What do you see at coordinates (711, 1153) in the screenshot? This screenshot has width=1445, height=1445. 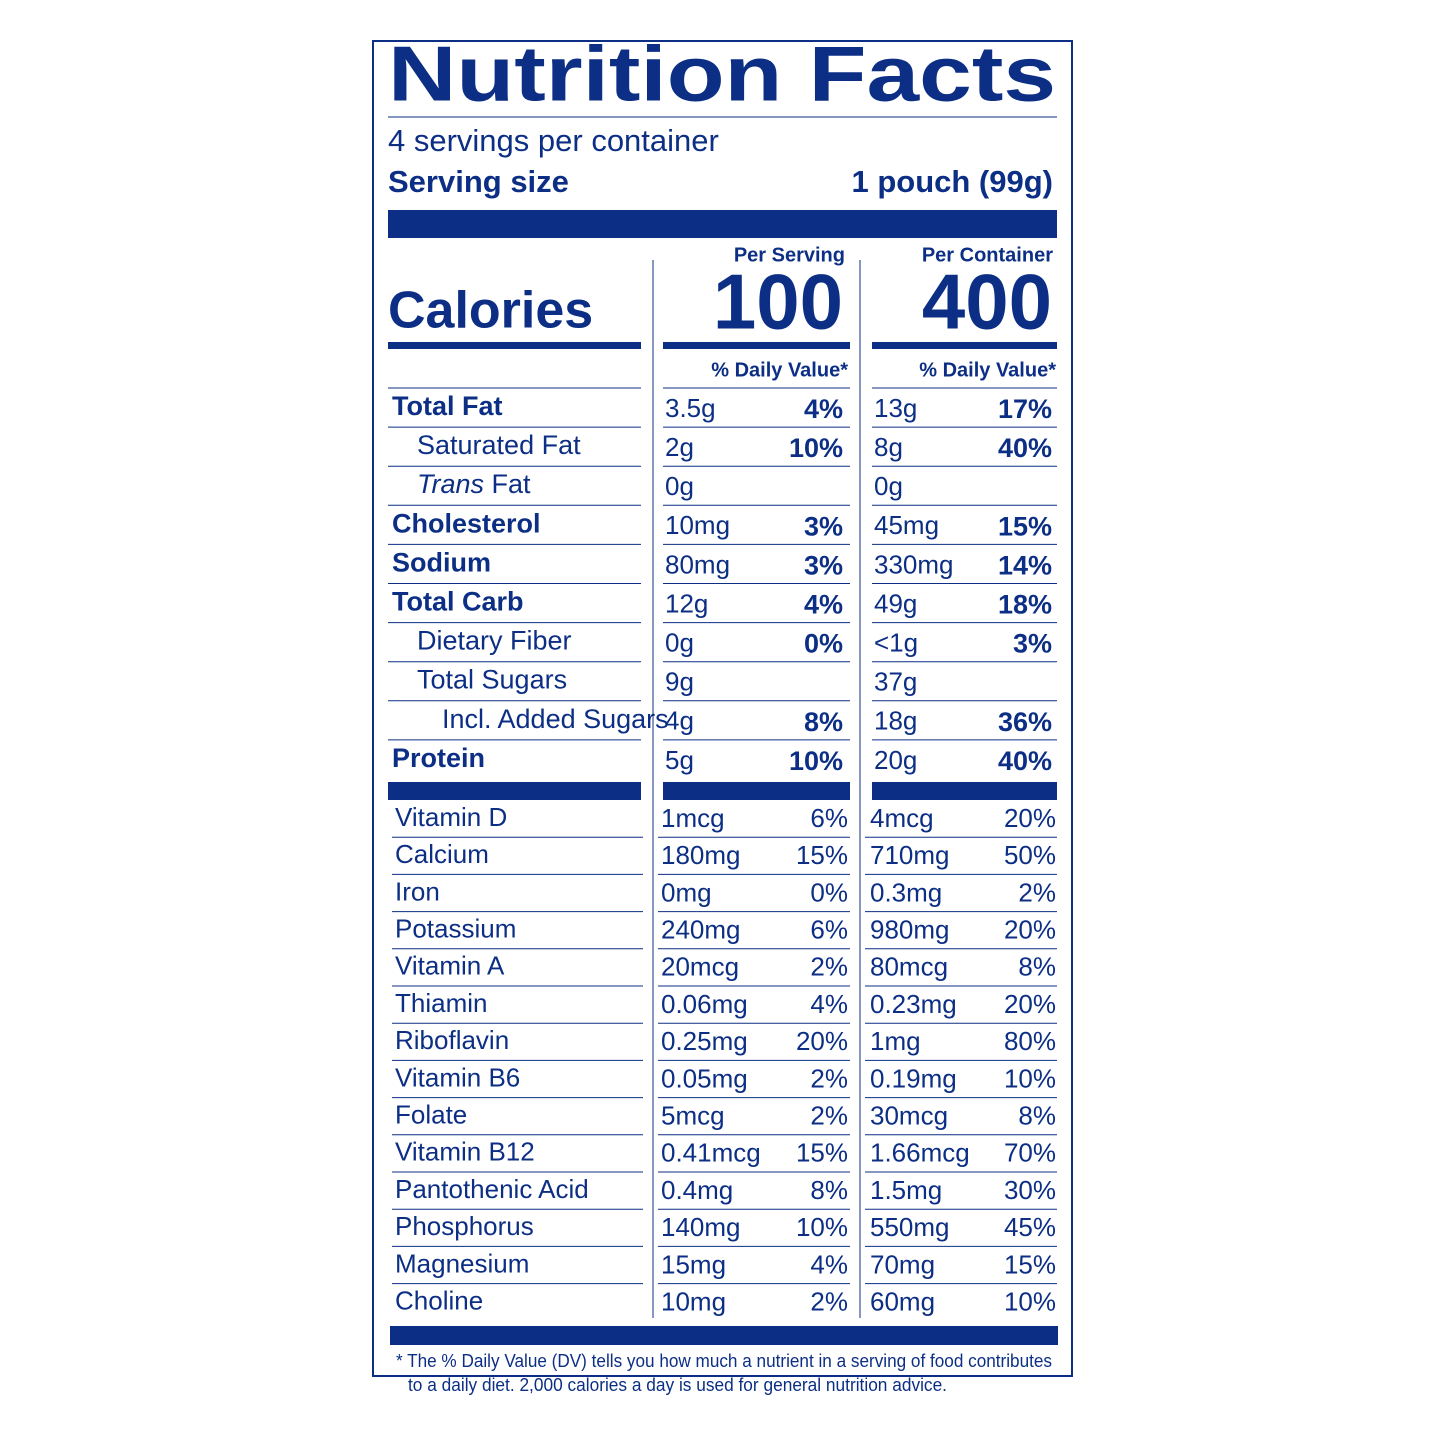 I see `amount: 0.41mcg` at bounding box center [711, 1153].